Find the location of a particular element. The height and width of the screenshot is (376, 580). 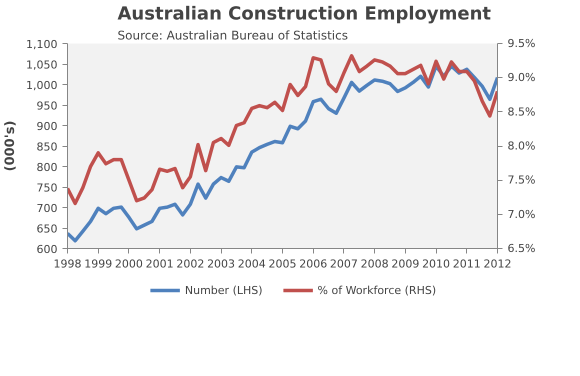

y-tick-label: 700 is located at coordinates (47, 208).